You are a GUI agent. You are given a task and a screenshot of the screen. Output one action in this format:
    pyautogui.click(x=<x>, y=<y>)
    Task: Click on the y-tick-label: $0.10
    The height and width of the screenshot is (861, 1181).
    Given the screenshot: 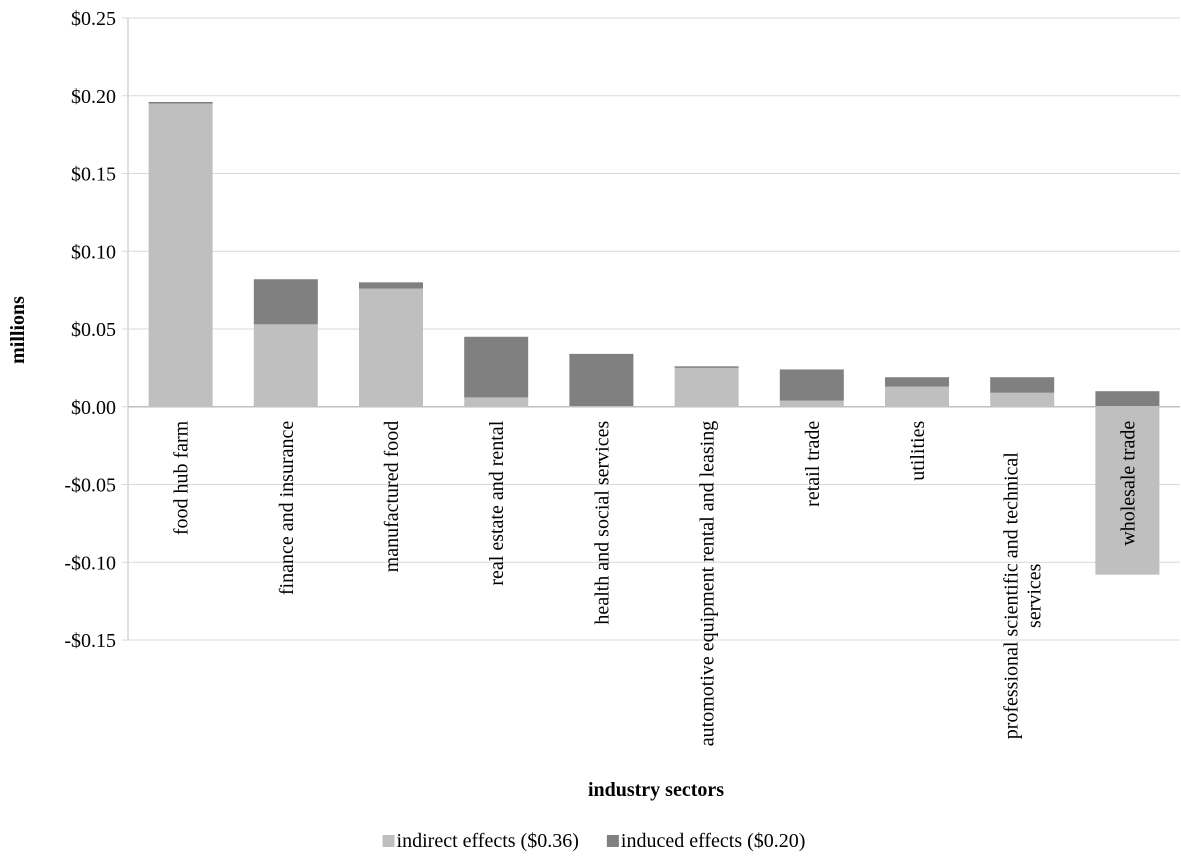 What is the action you would take?
    pyautogui.click(x=93, y=252)
    